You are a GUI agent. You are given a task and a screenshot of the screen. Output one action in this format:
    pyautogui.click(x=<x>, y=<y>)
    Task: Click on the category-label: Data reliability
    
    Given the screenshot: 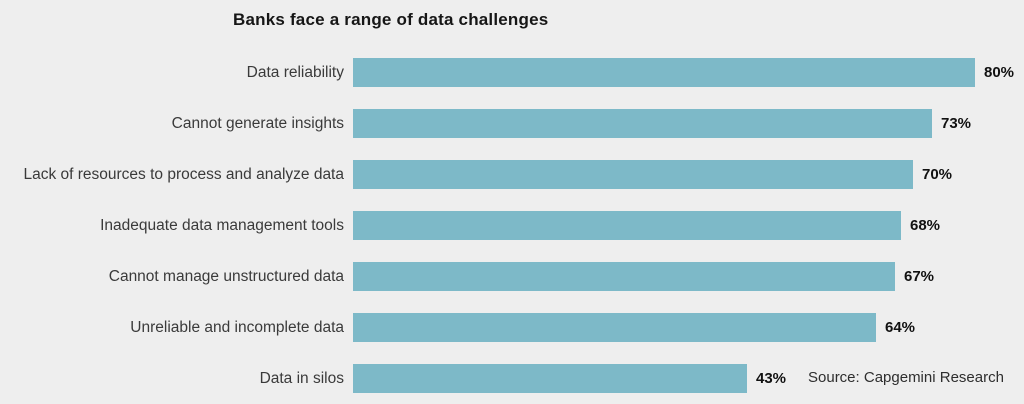 What is the action you would take?
    pyautogui.click(x=295, y=72)
    